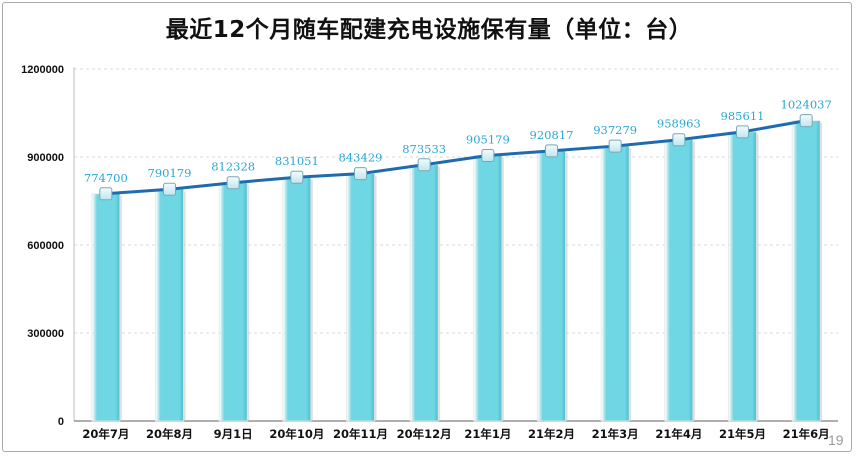  Describe the element at coordinates (360, 434) in the screenshot. I see `x-tick-label: 20年11月` at that location.